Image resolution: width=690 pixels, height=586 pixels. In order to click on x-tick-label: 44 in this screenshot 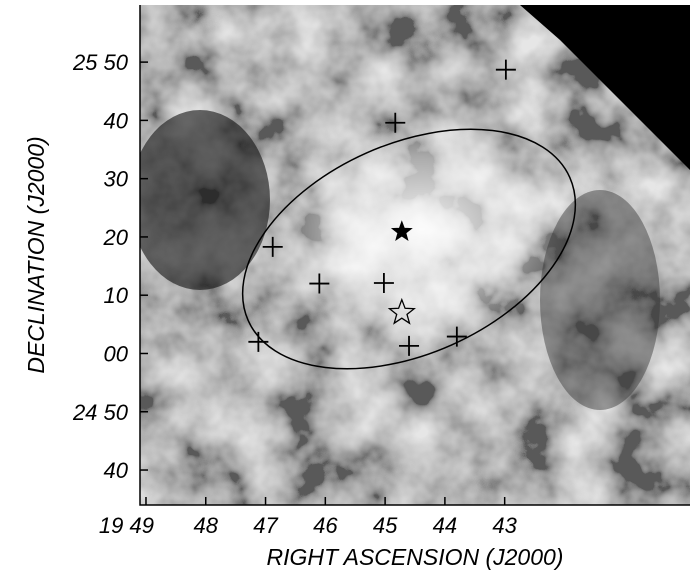, I will do `click(445, 525)`.